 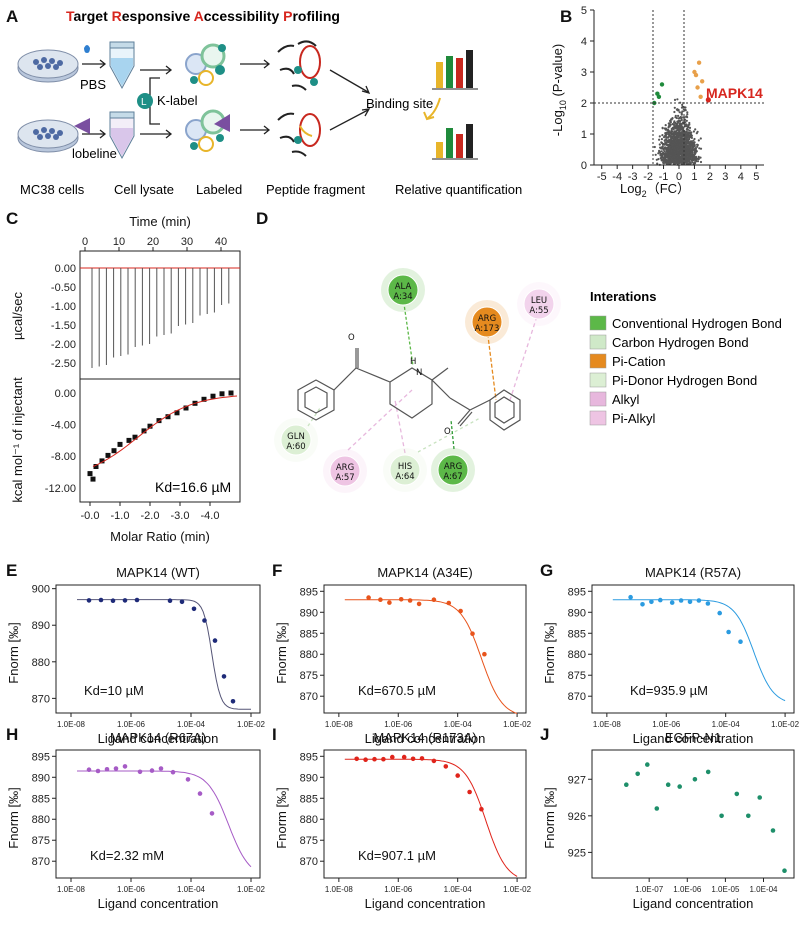 What do you see at coordinates (63, 326) in the screenshot?
I see `raw-ytick-label: -1.50` at bounding box center [63, 326].